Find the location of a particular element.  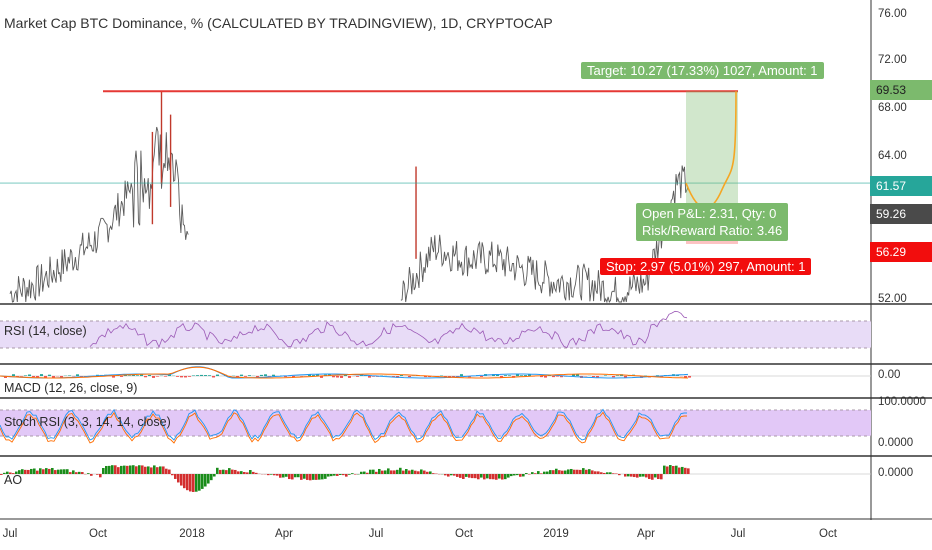

time-label-jul-2018: Jul is located at coordinates (376, 534).